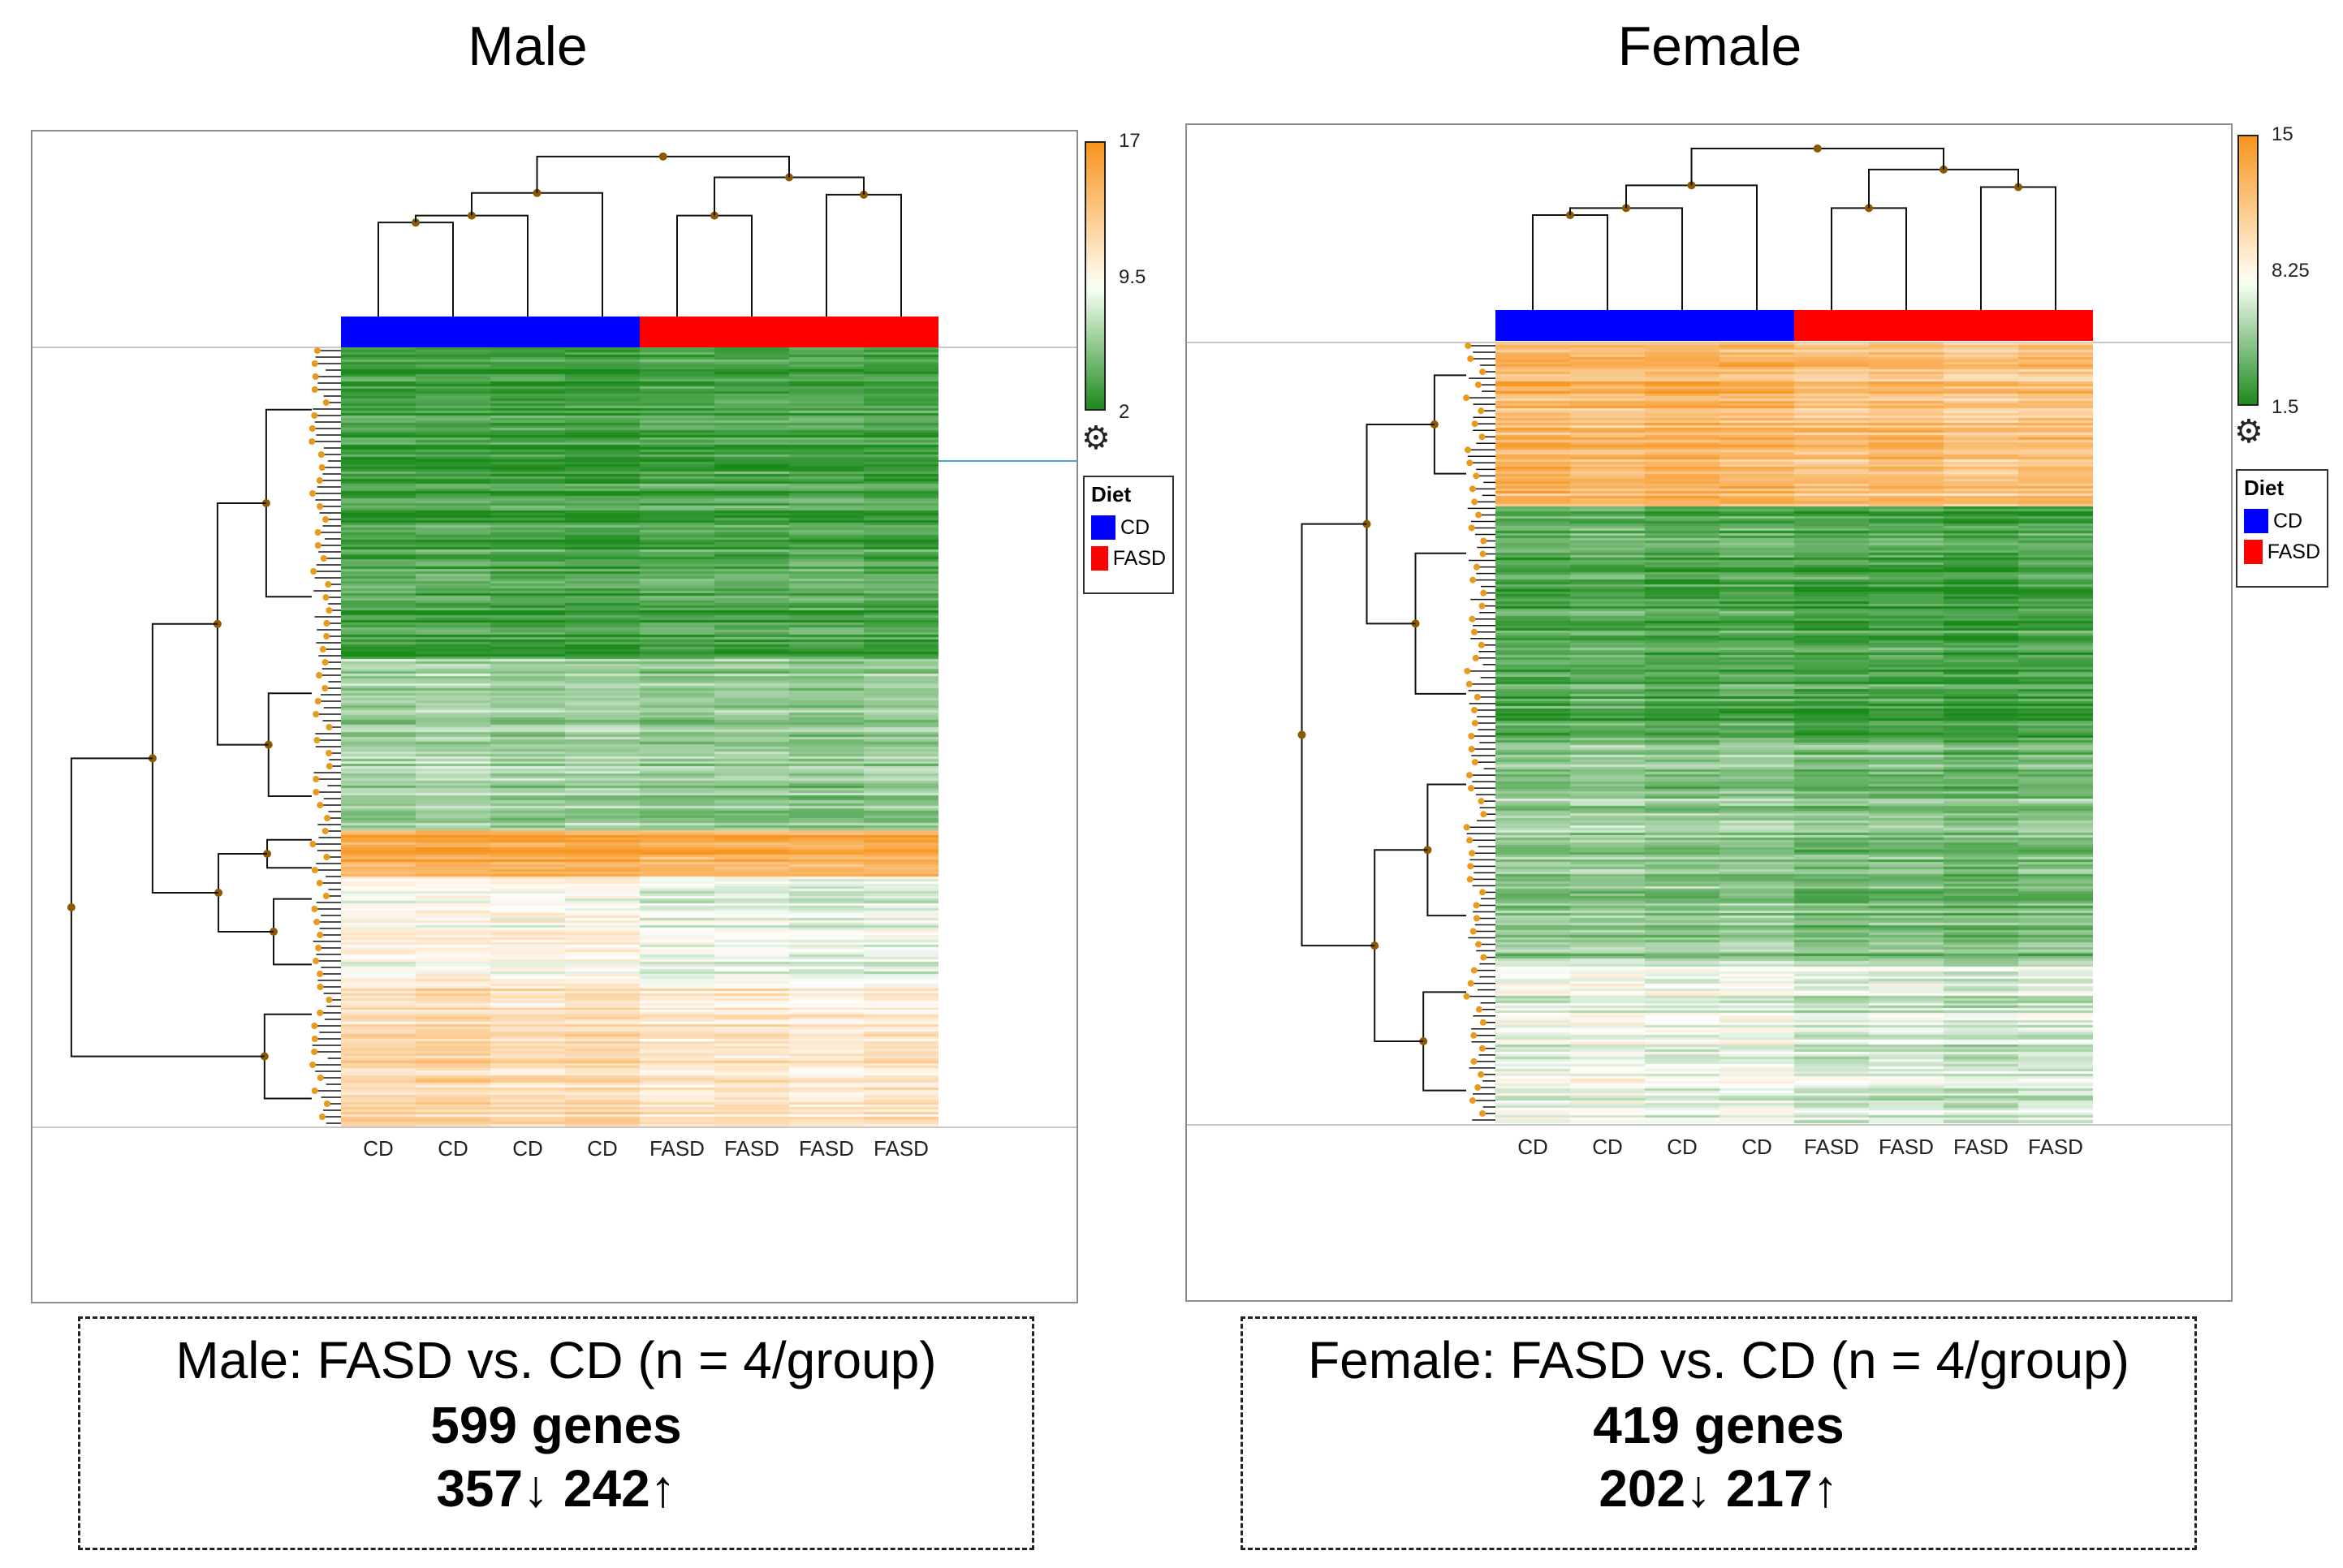 The height and width of the screenshot is (1568, 2343). I want to click on female-legend-fasd-swatch, so click(2253, 552).